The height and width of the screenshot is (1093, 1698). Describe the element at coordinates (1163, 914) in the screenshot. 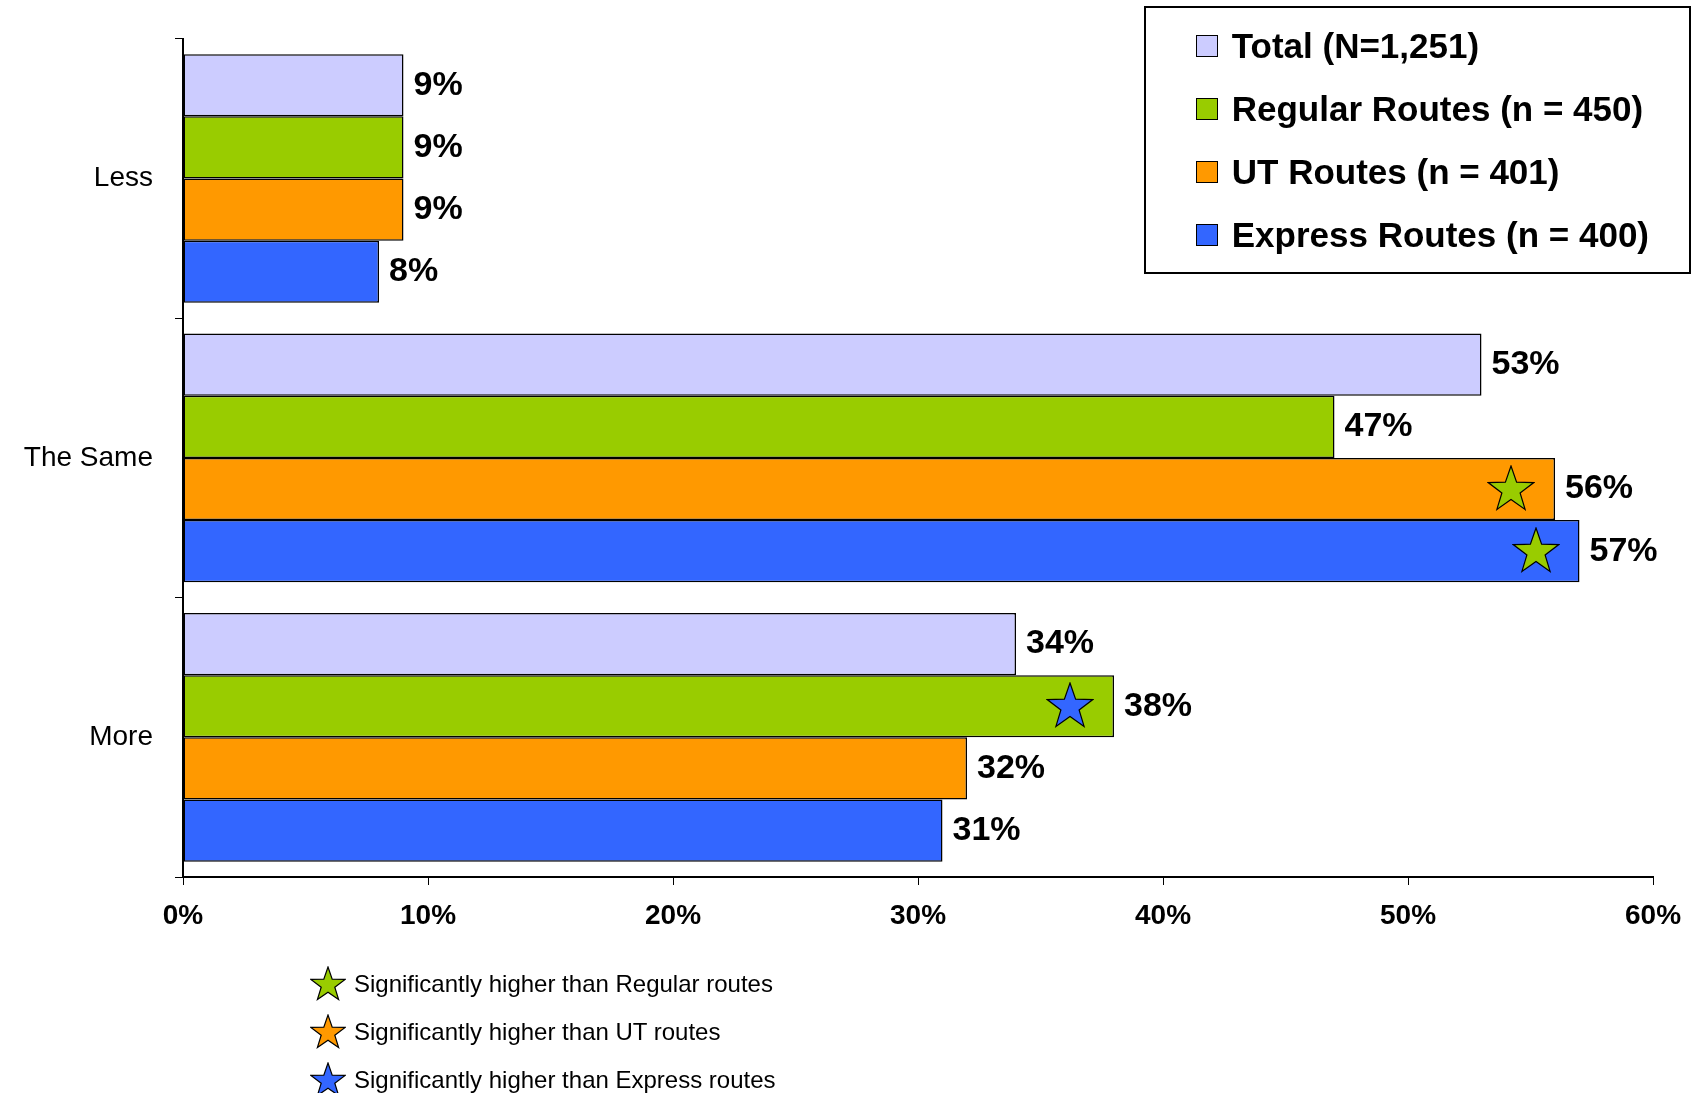

I see `x-tick-label: 40%` at that location.